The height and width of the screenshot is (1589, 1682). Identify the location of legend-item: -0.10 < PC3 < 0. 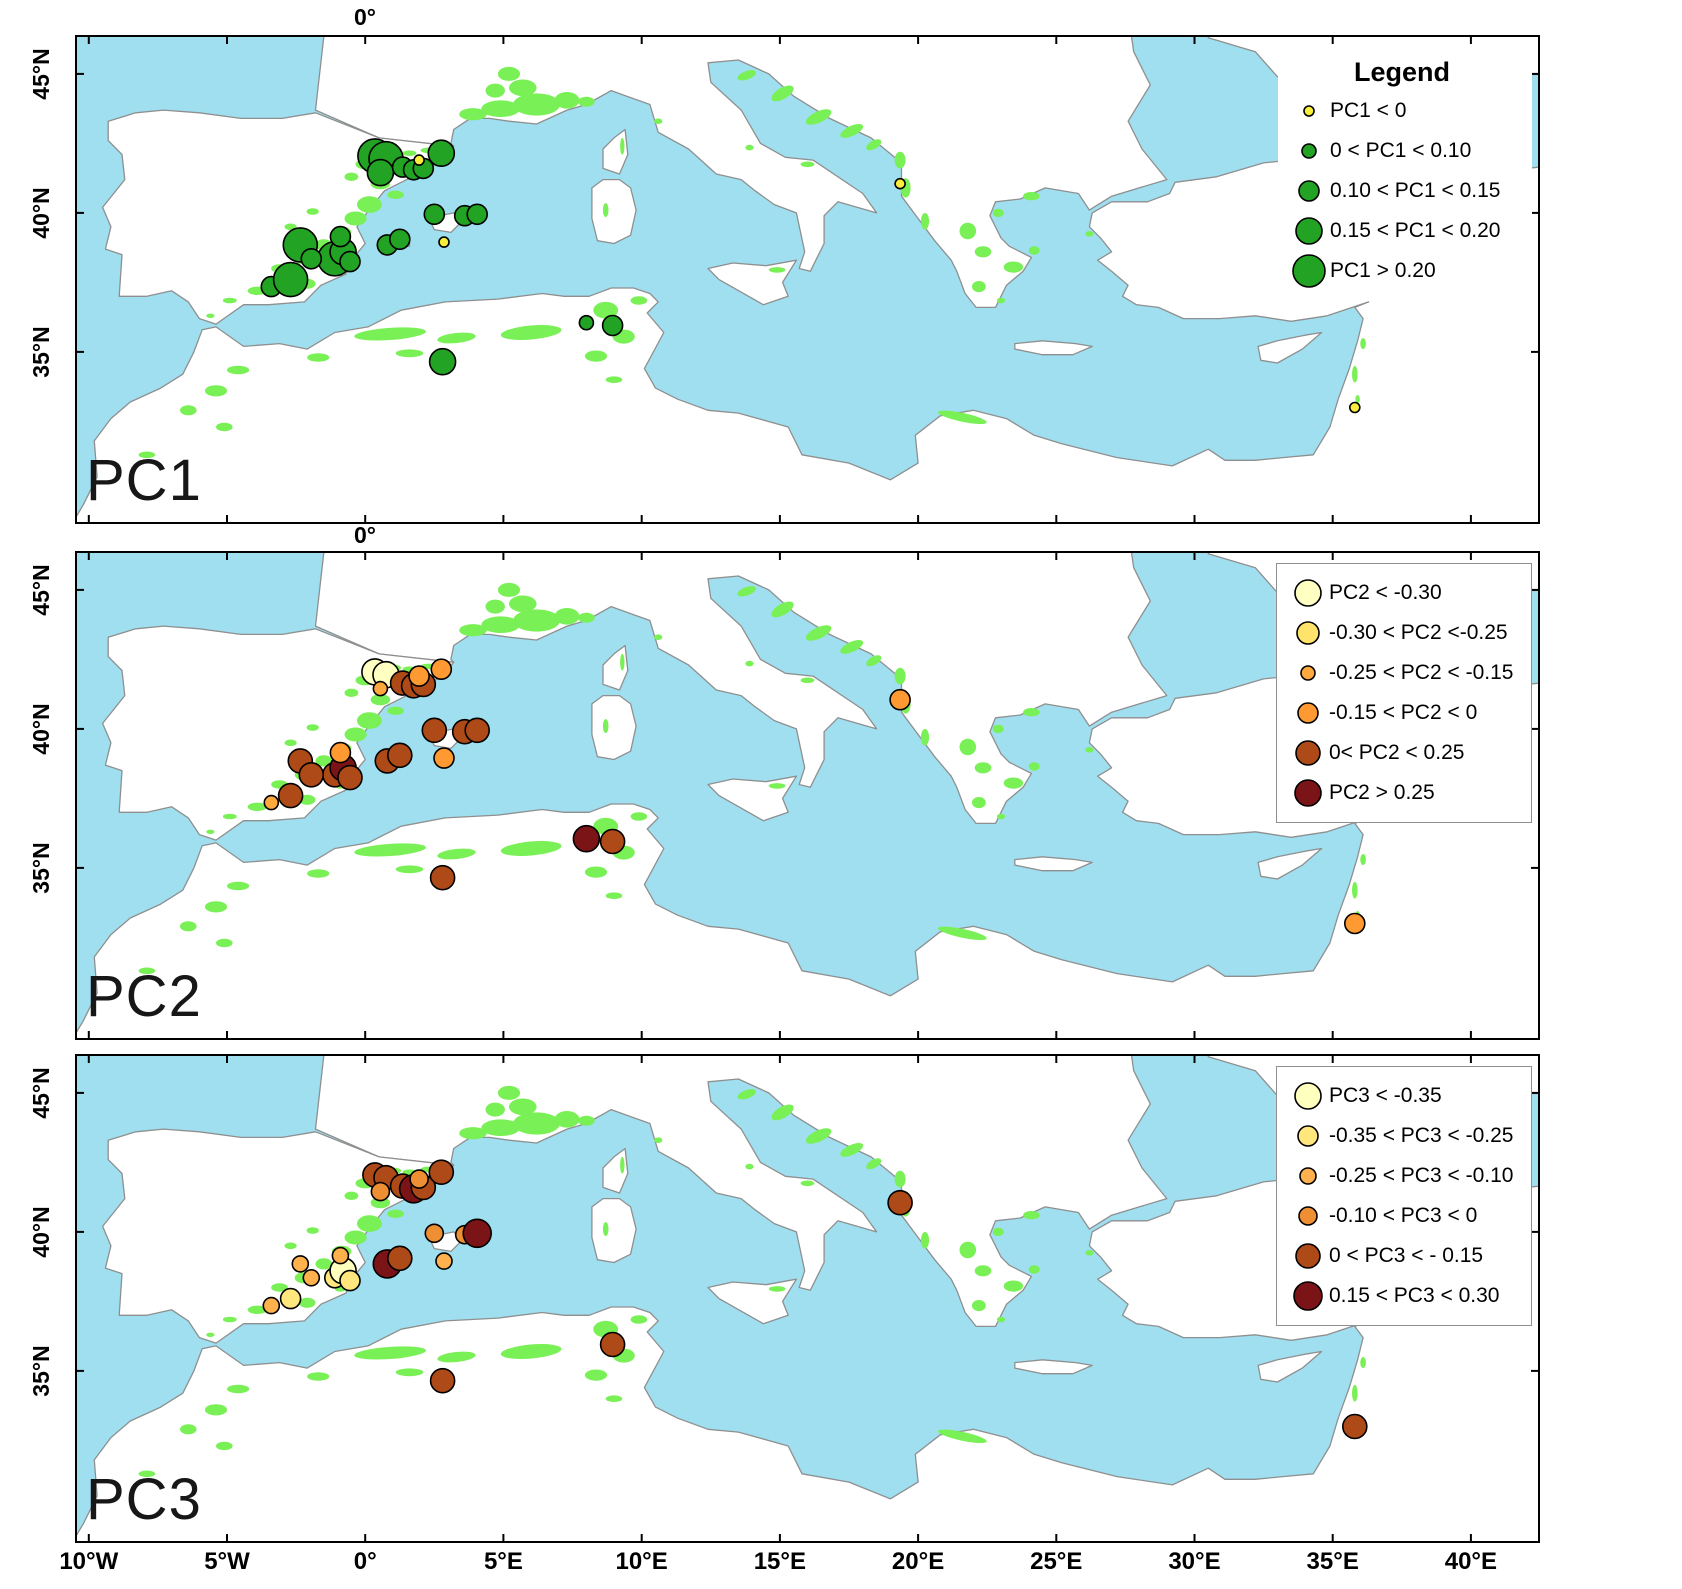
(1401, 1216).